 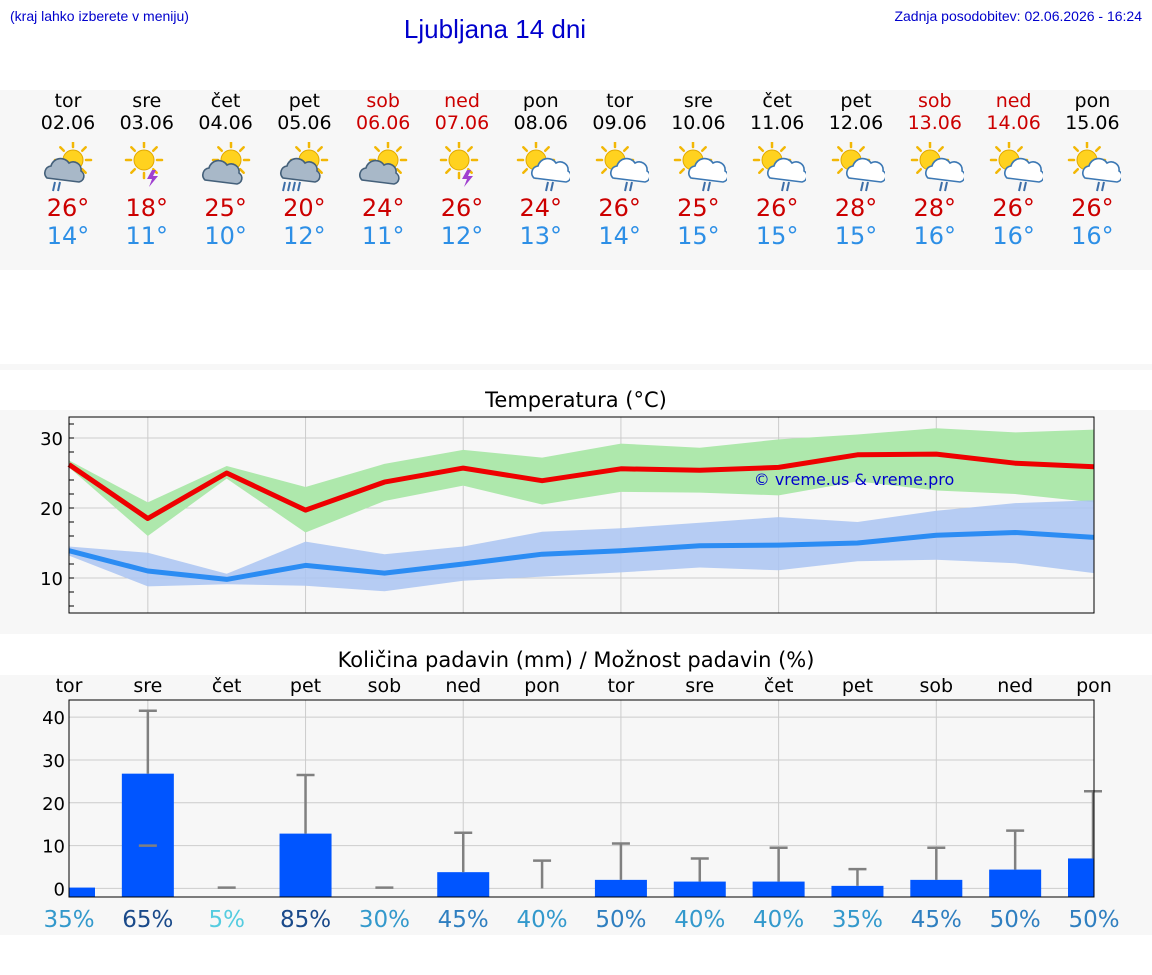 What do you see at coordinates (620, 170) in the screenshot?
I see `day-column: tor 09.06 26° 14°` at bounding box center [620, 170].